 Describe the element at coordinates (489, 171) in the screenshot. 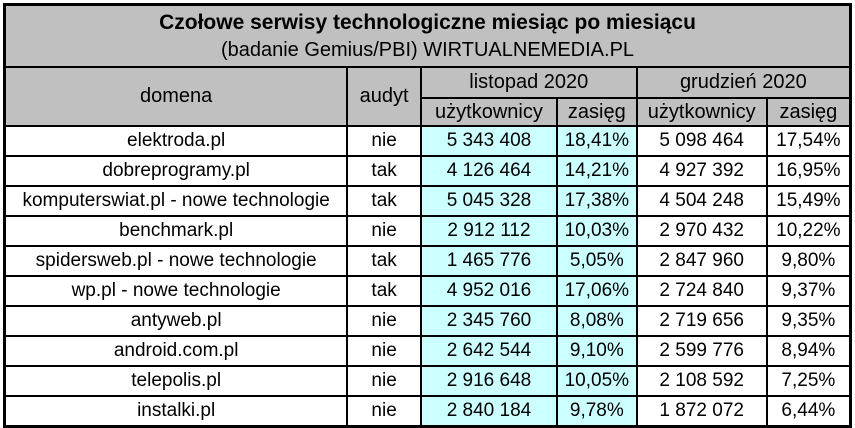

I see `nov-users-cell: 4 126 464` at that location.